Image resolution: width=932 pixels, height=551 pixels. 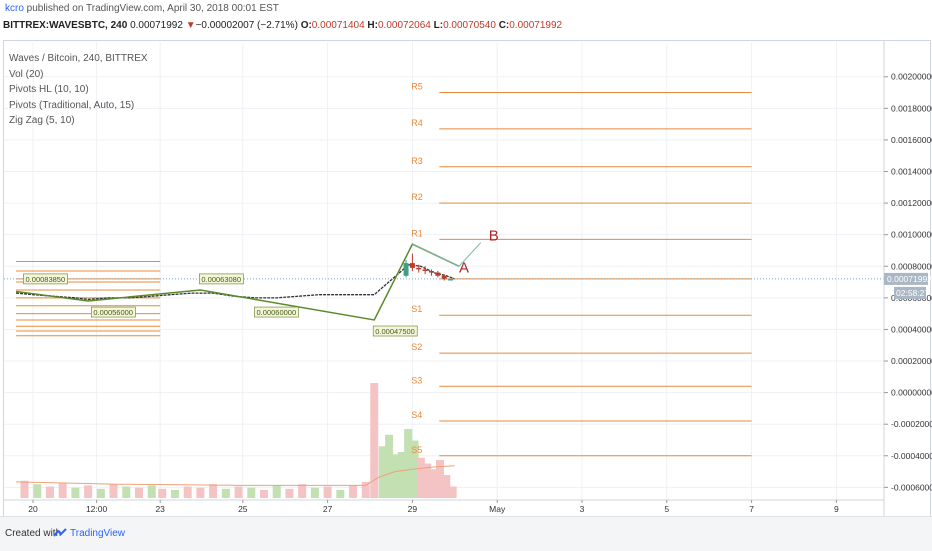 I want to click on open-value: 0.00071404, so click(x=338, y=25).